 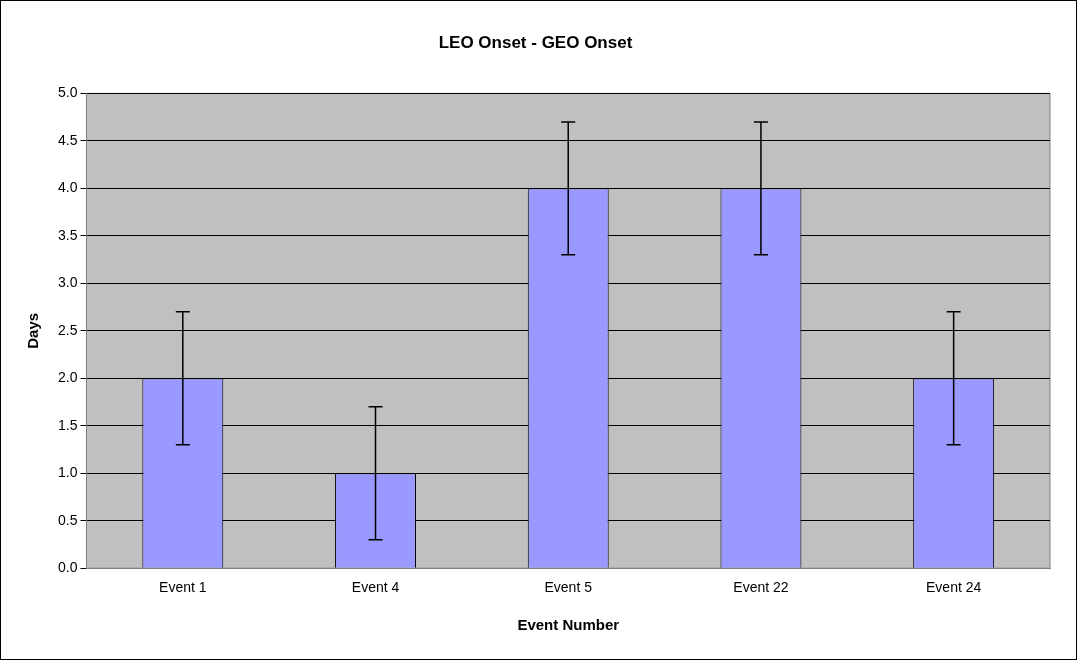 What do you see at coordinates (954, 587) in the screenshot?
I see `x-tick-label: Event 24` at bounding box center [954, 587].